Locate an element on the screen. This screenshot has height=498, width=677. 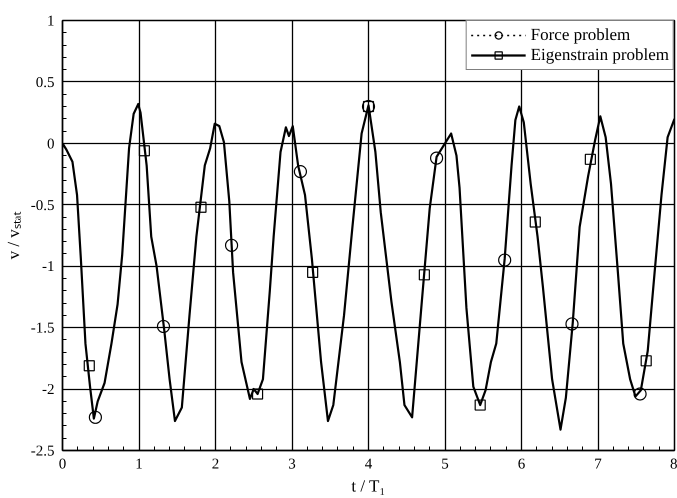
y-tick-label: -1.5 is located at coordinates (42, 328).